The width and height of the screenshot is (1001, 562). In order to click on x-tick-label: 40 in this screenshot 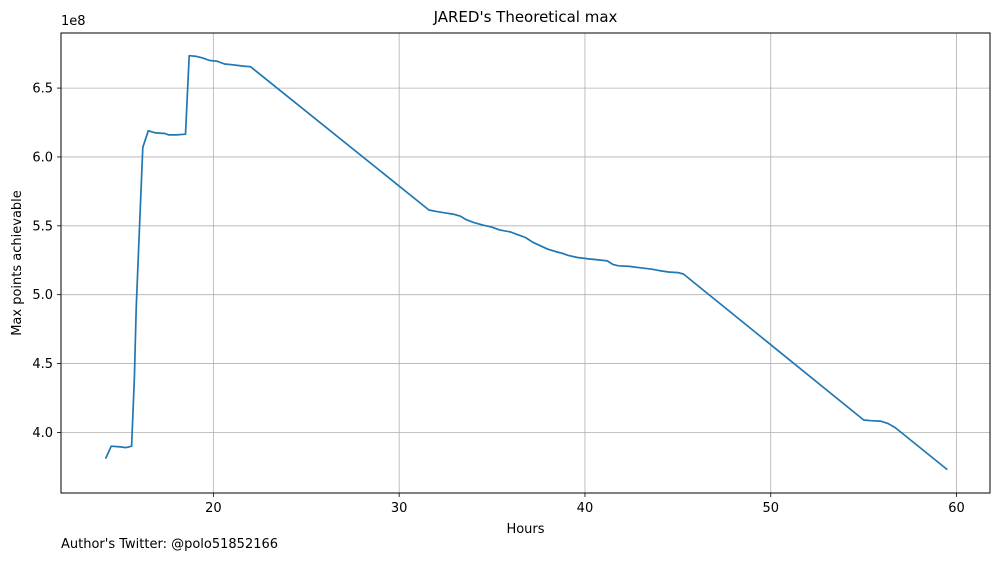, I will do `click(585, 508)`.